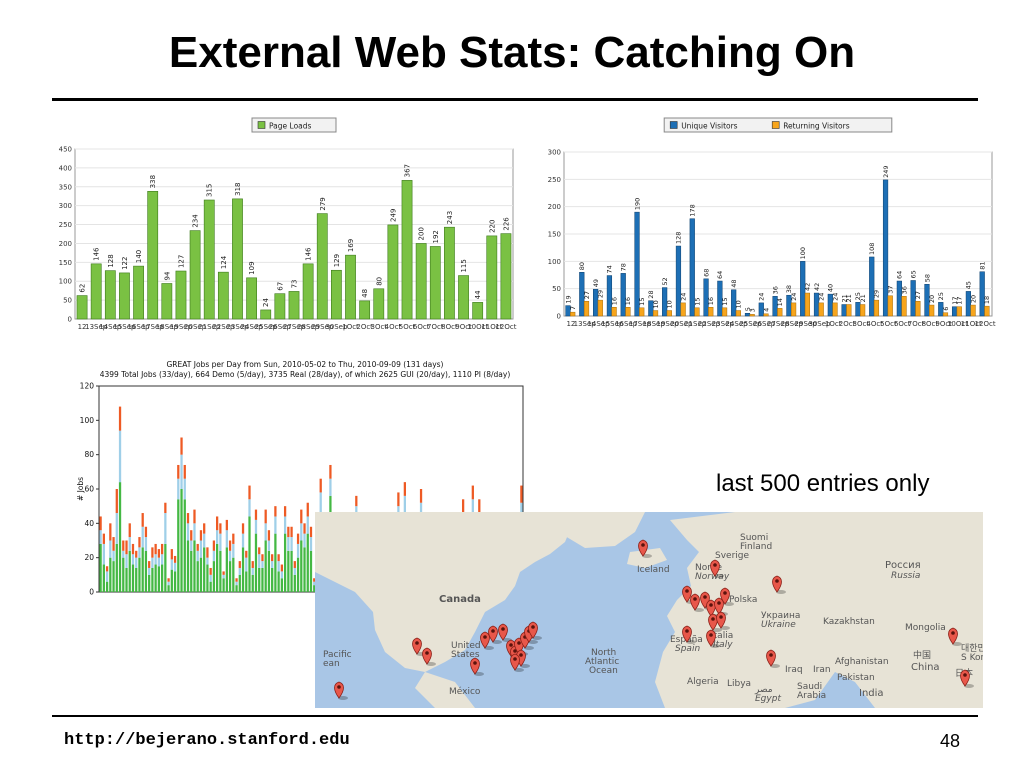 The height and width of the screenshot is (768, 1024). Describe the element at coordinates (626, 324) in the screenshot. I see `x-tick-label: 16Sep` at that location.